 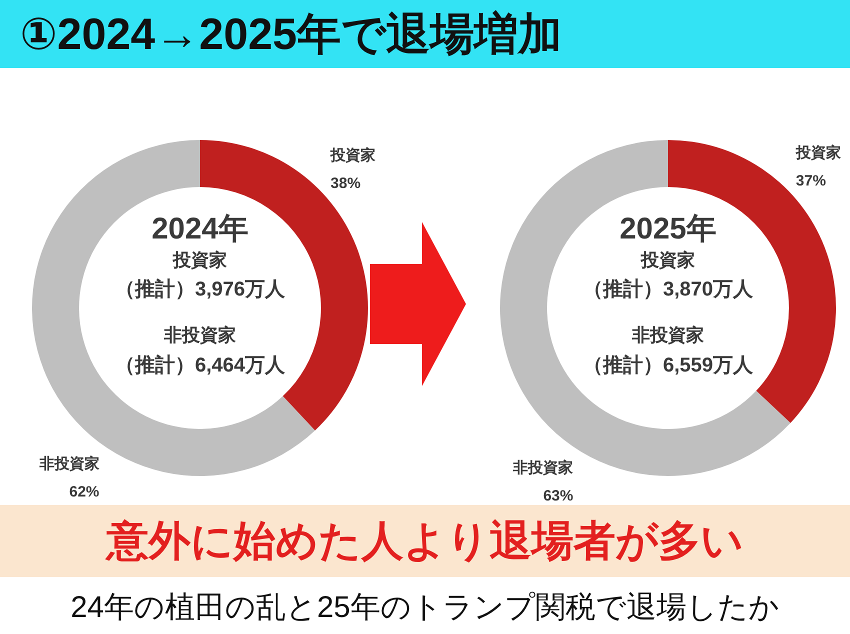 I want to click on text: （推計）3,870万人, so click(x=668, y=289).